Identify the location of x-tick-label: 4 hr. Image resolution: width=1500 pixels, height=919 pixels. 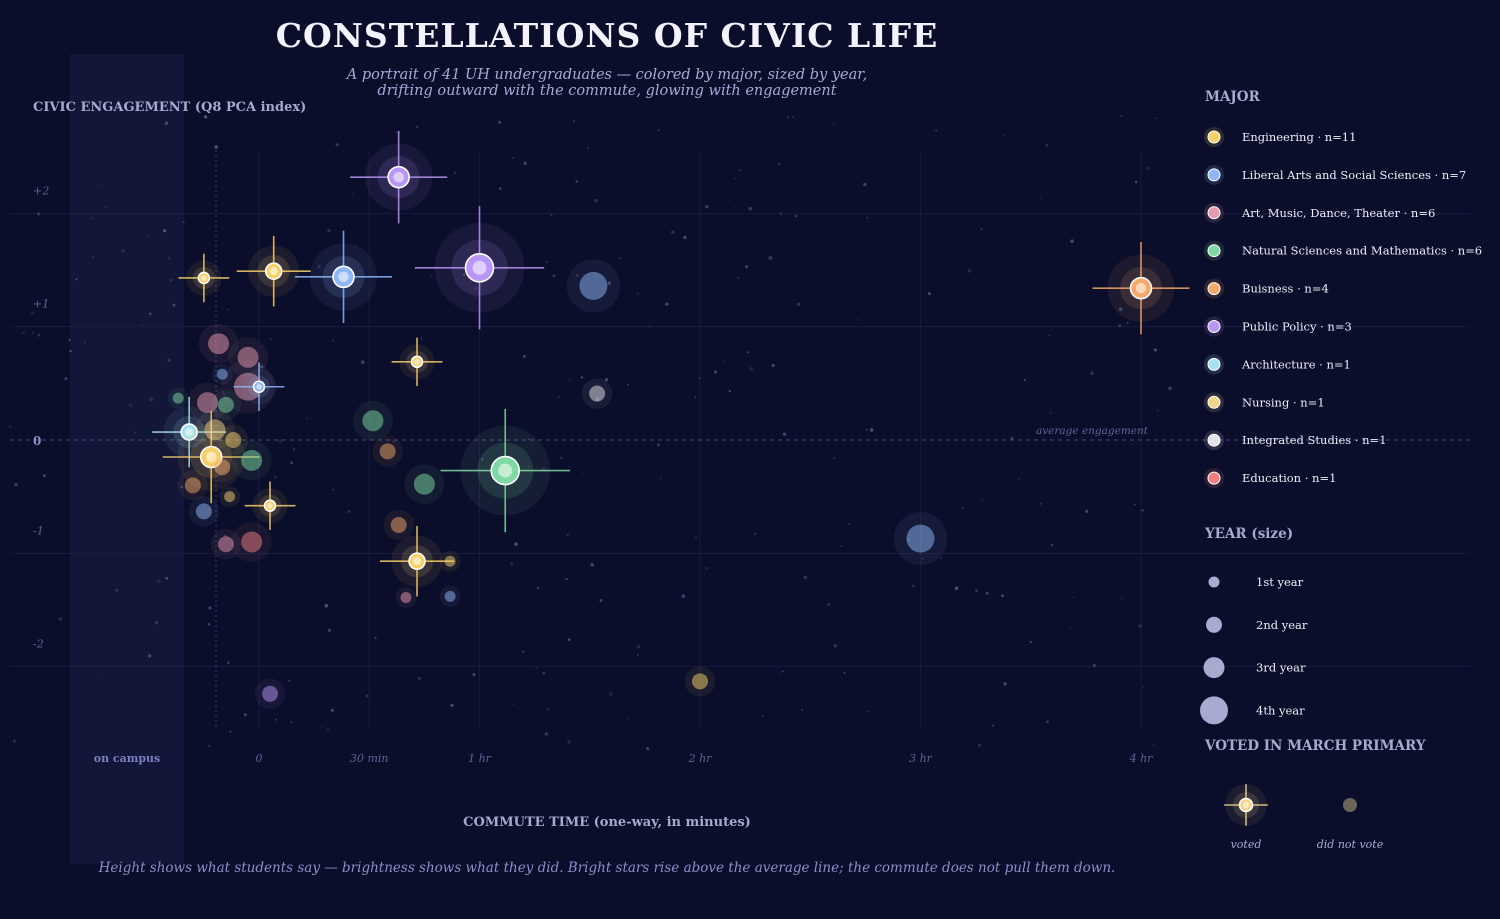
(1141, 758).